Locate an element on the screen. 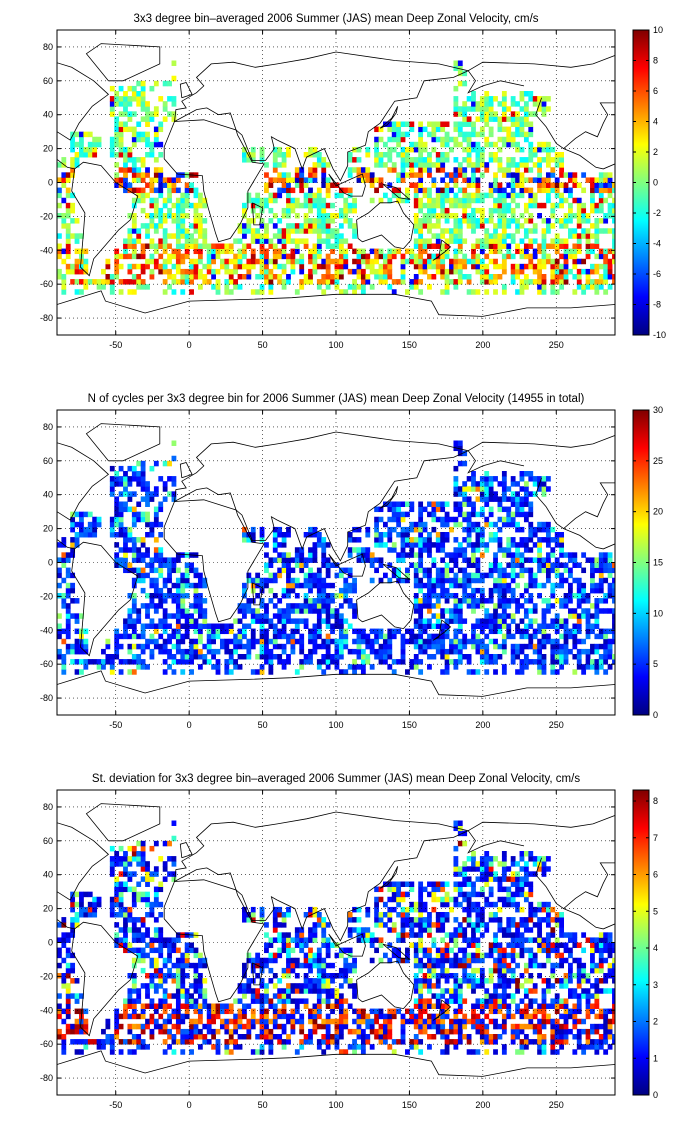 This screenshot has height=1140, width=696. colorbar: -10 -8 -6 -4 -2 0 2 4 6 8 10 is located at coordinates (649, 182).